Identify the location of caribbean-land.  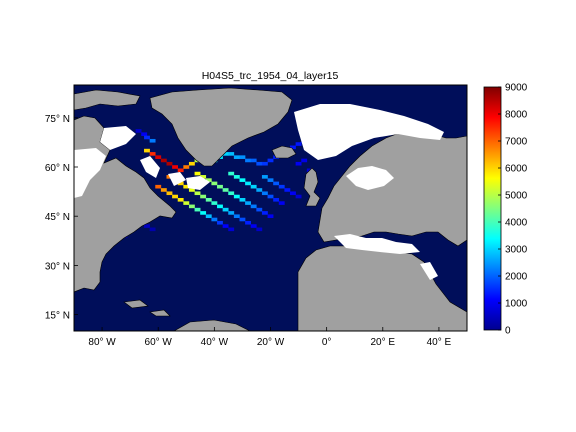
(147, 308).